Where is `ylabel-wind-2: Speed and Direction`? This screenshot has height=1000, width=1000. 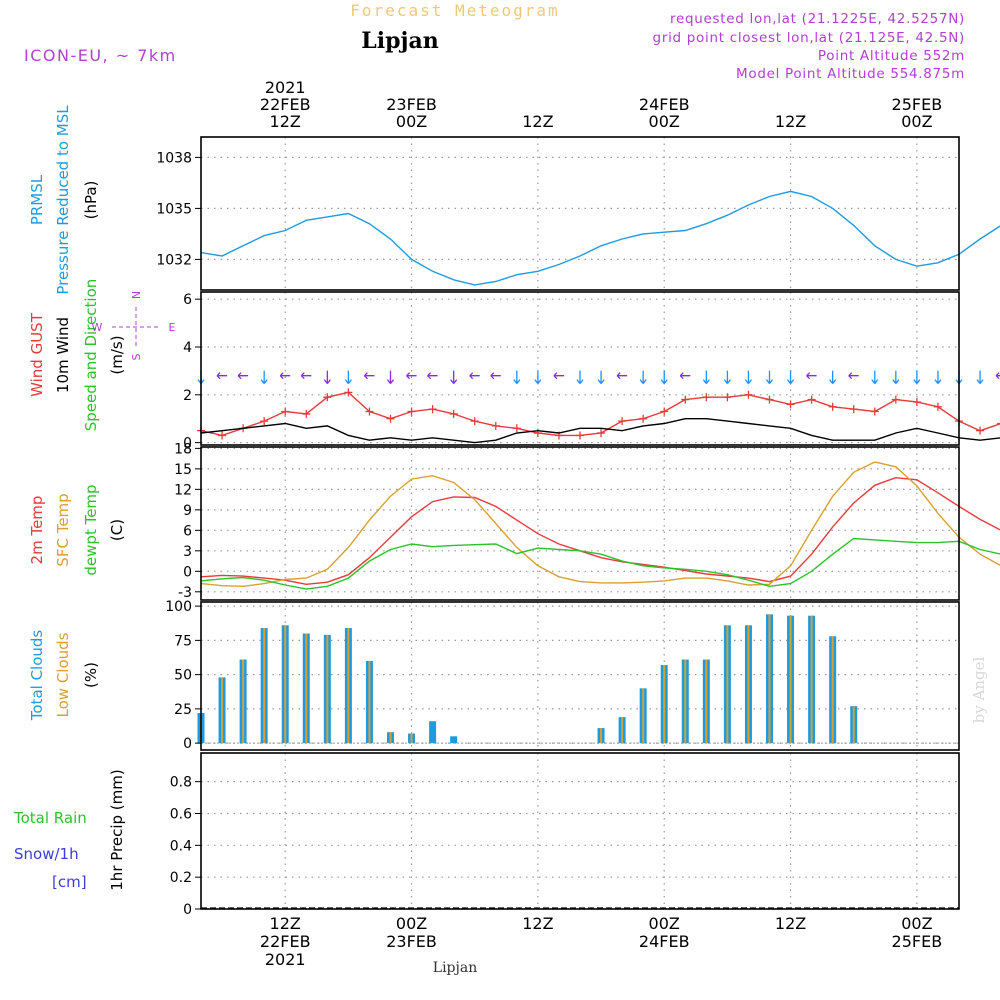 ylabel-wind-2: Speed and Direction is located at coordinates (91, 355).